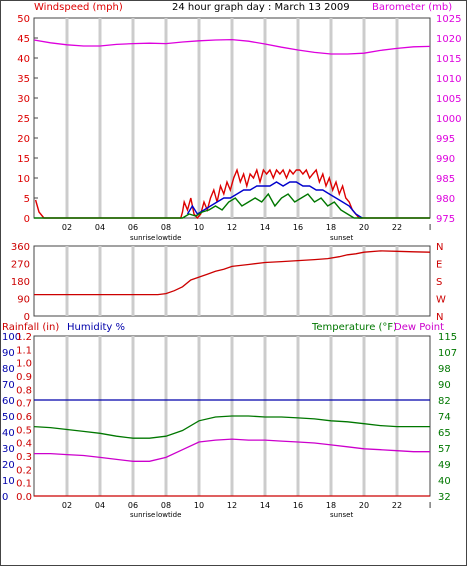 This screenshot has height=566, width=467. What do you see at coordinates (364, 505) in the screenshot?
I see `x-tick-label-bottom: 20` at bounding box center [364, 505].